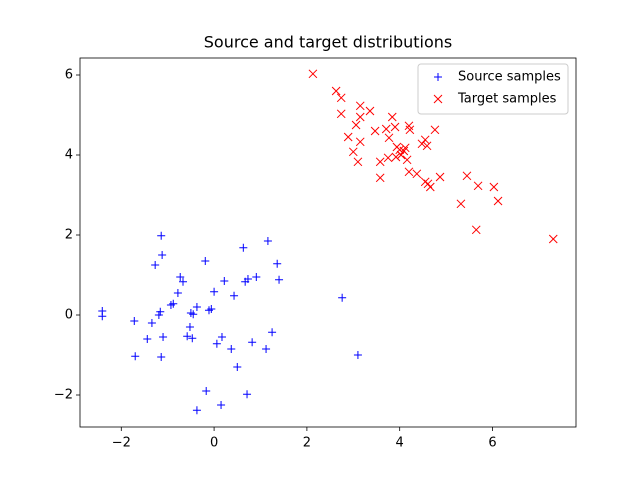 The height and width of the screenshot is (480, 640). Describe the element at coordinates (307, 443) in the screenshot. I see `x-tick-label: 2` at that location.